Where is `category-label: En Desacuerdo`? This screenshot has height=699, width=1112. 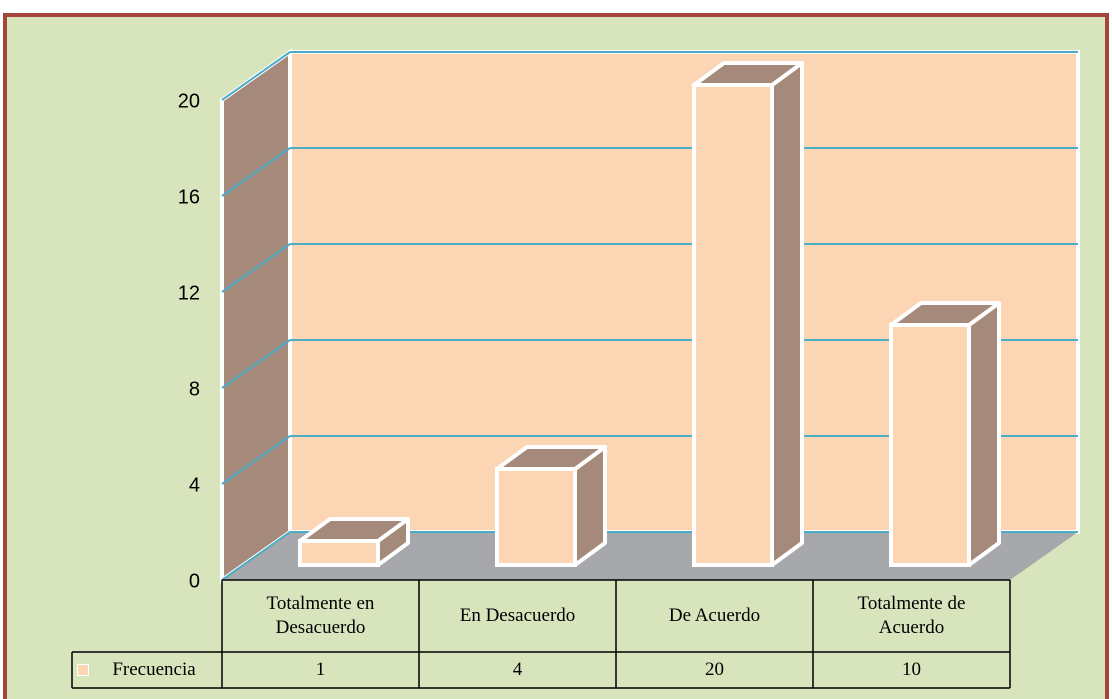 category-label: En Desacuerdo is located at coordinates (517, 615).